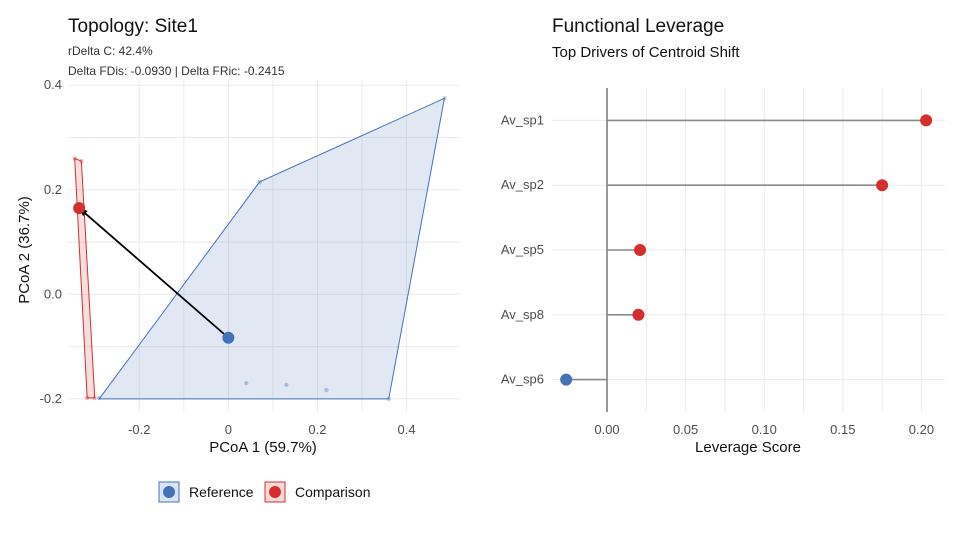 This screenshot has height=533, width=960. I want to click on leverage-x-tick-label: 0.20, so click(921, 429).